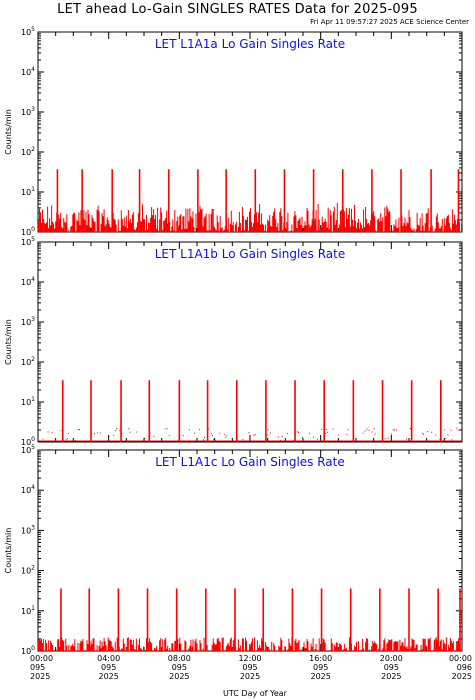  I want to click on panel-title: LET L1A1a Lo Gain Singles Rate, so click(250, 44).